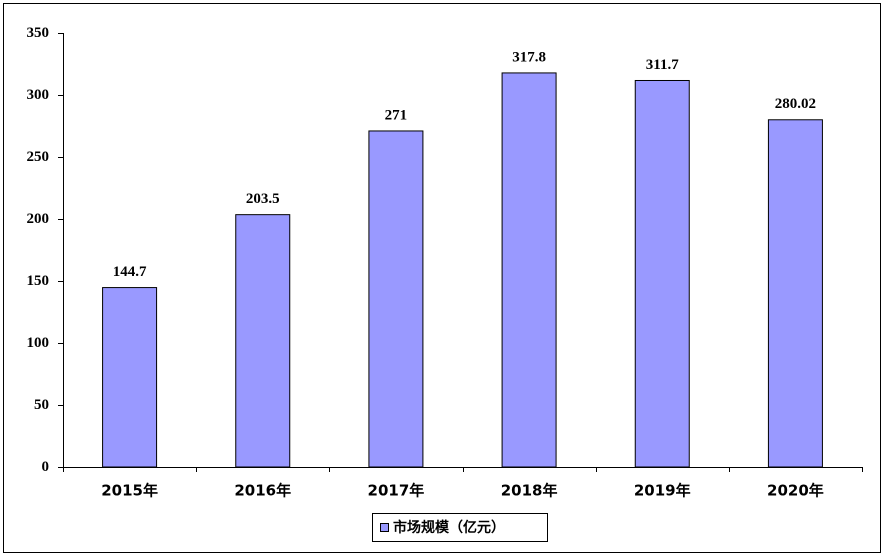 This screenshot has width=885, height=557. I want to click on y-tick-label: 100, so click(38, 343).